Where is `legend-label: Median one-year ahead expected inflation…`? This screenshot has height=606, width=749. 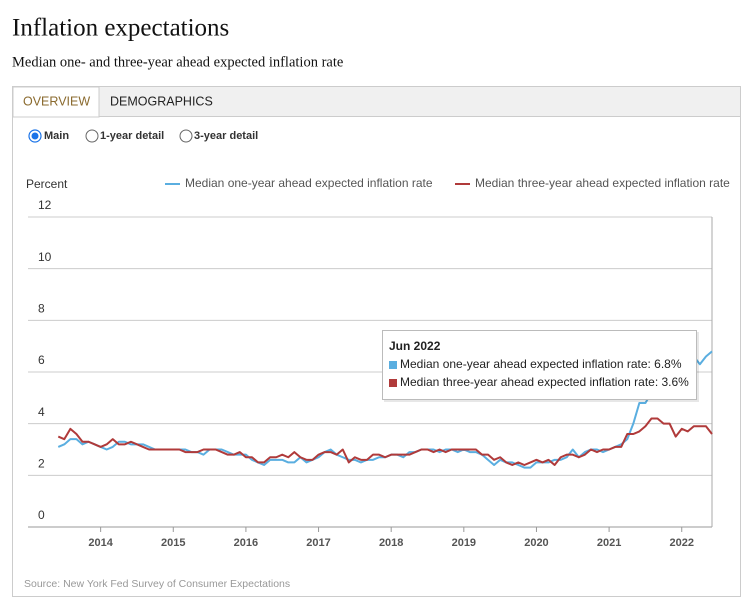
legend-label: Median one-year ahead expected inflation… is located at coordinates (309, 183).